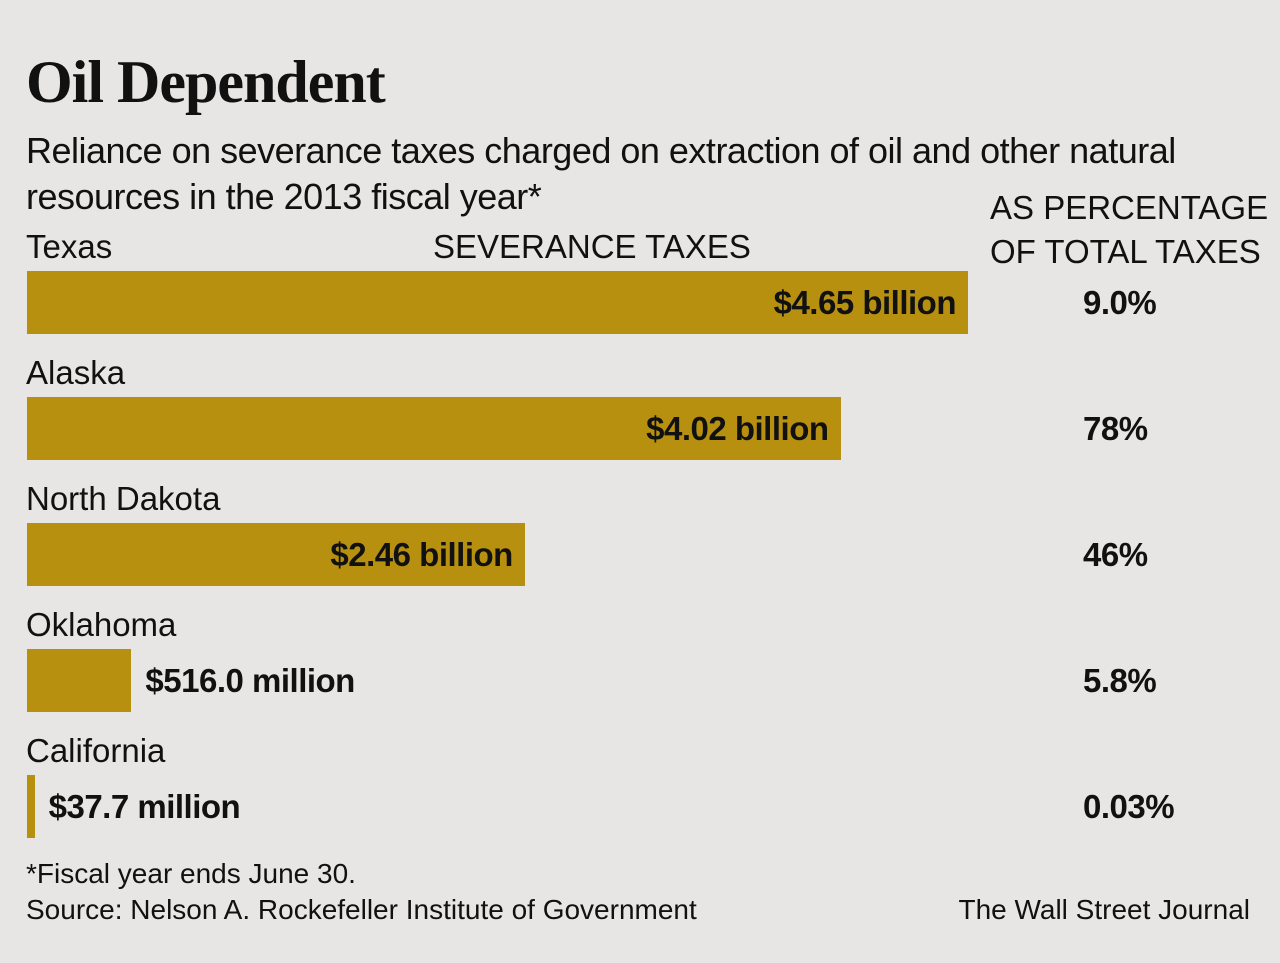  Describe the element at coordinates (1104, 909) in the screenshot. I see `credit: The Wall Street Journal` at that location.